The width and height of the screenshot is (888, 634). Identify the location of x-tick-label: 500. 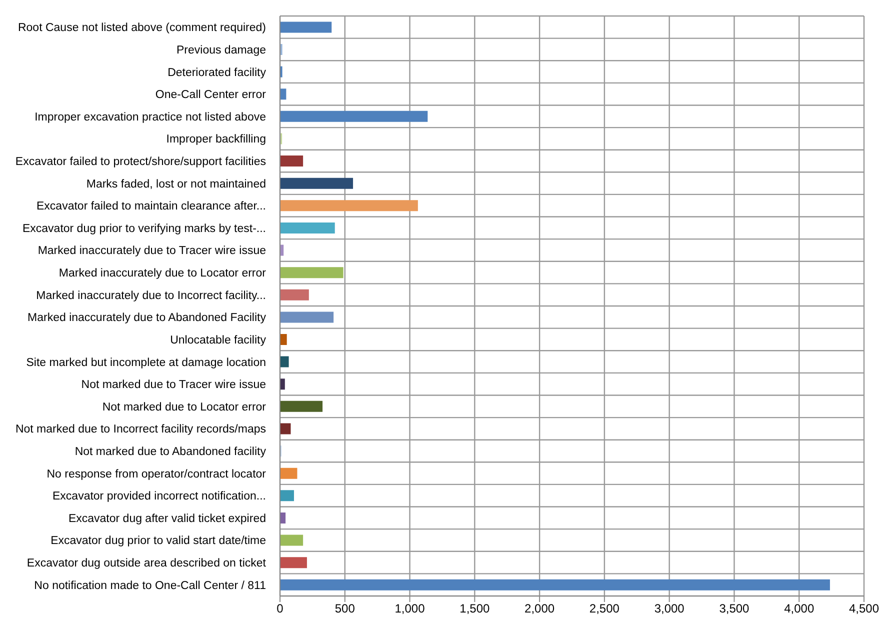
(345, 609).